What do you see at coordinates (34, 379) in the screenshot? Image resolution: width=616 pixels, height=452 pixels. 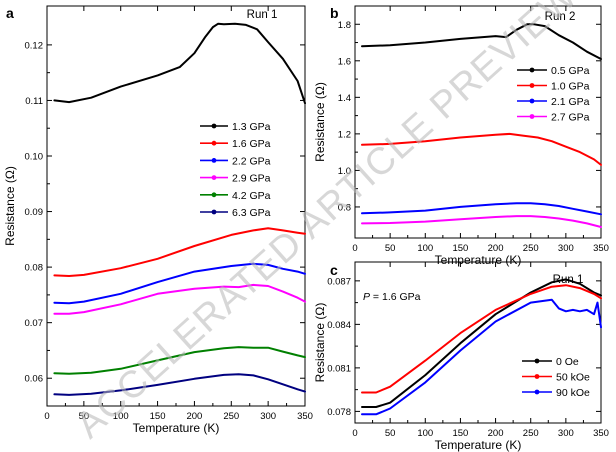 I see `y-tick-label: 0.06` at bounding box center [34, 379].